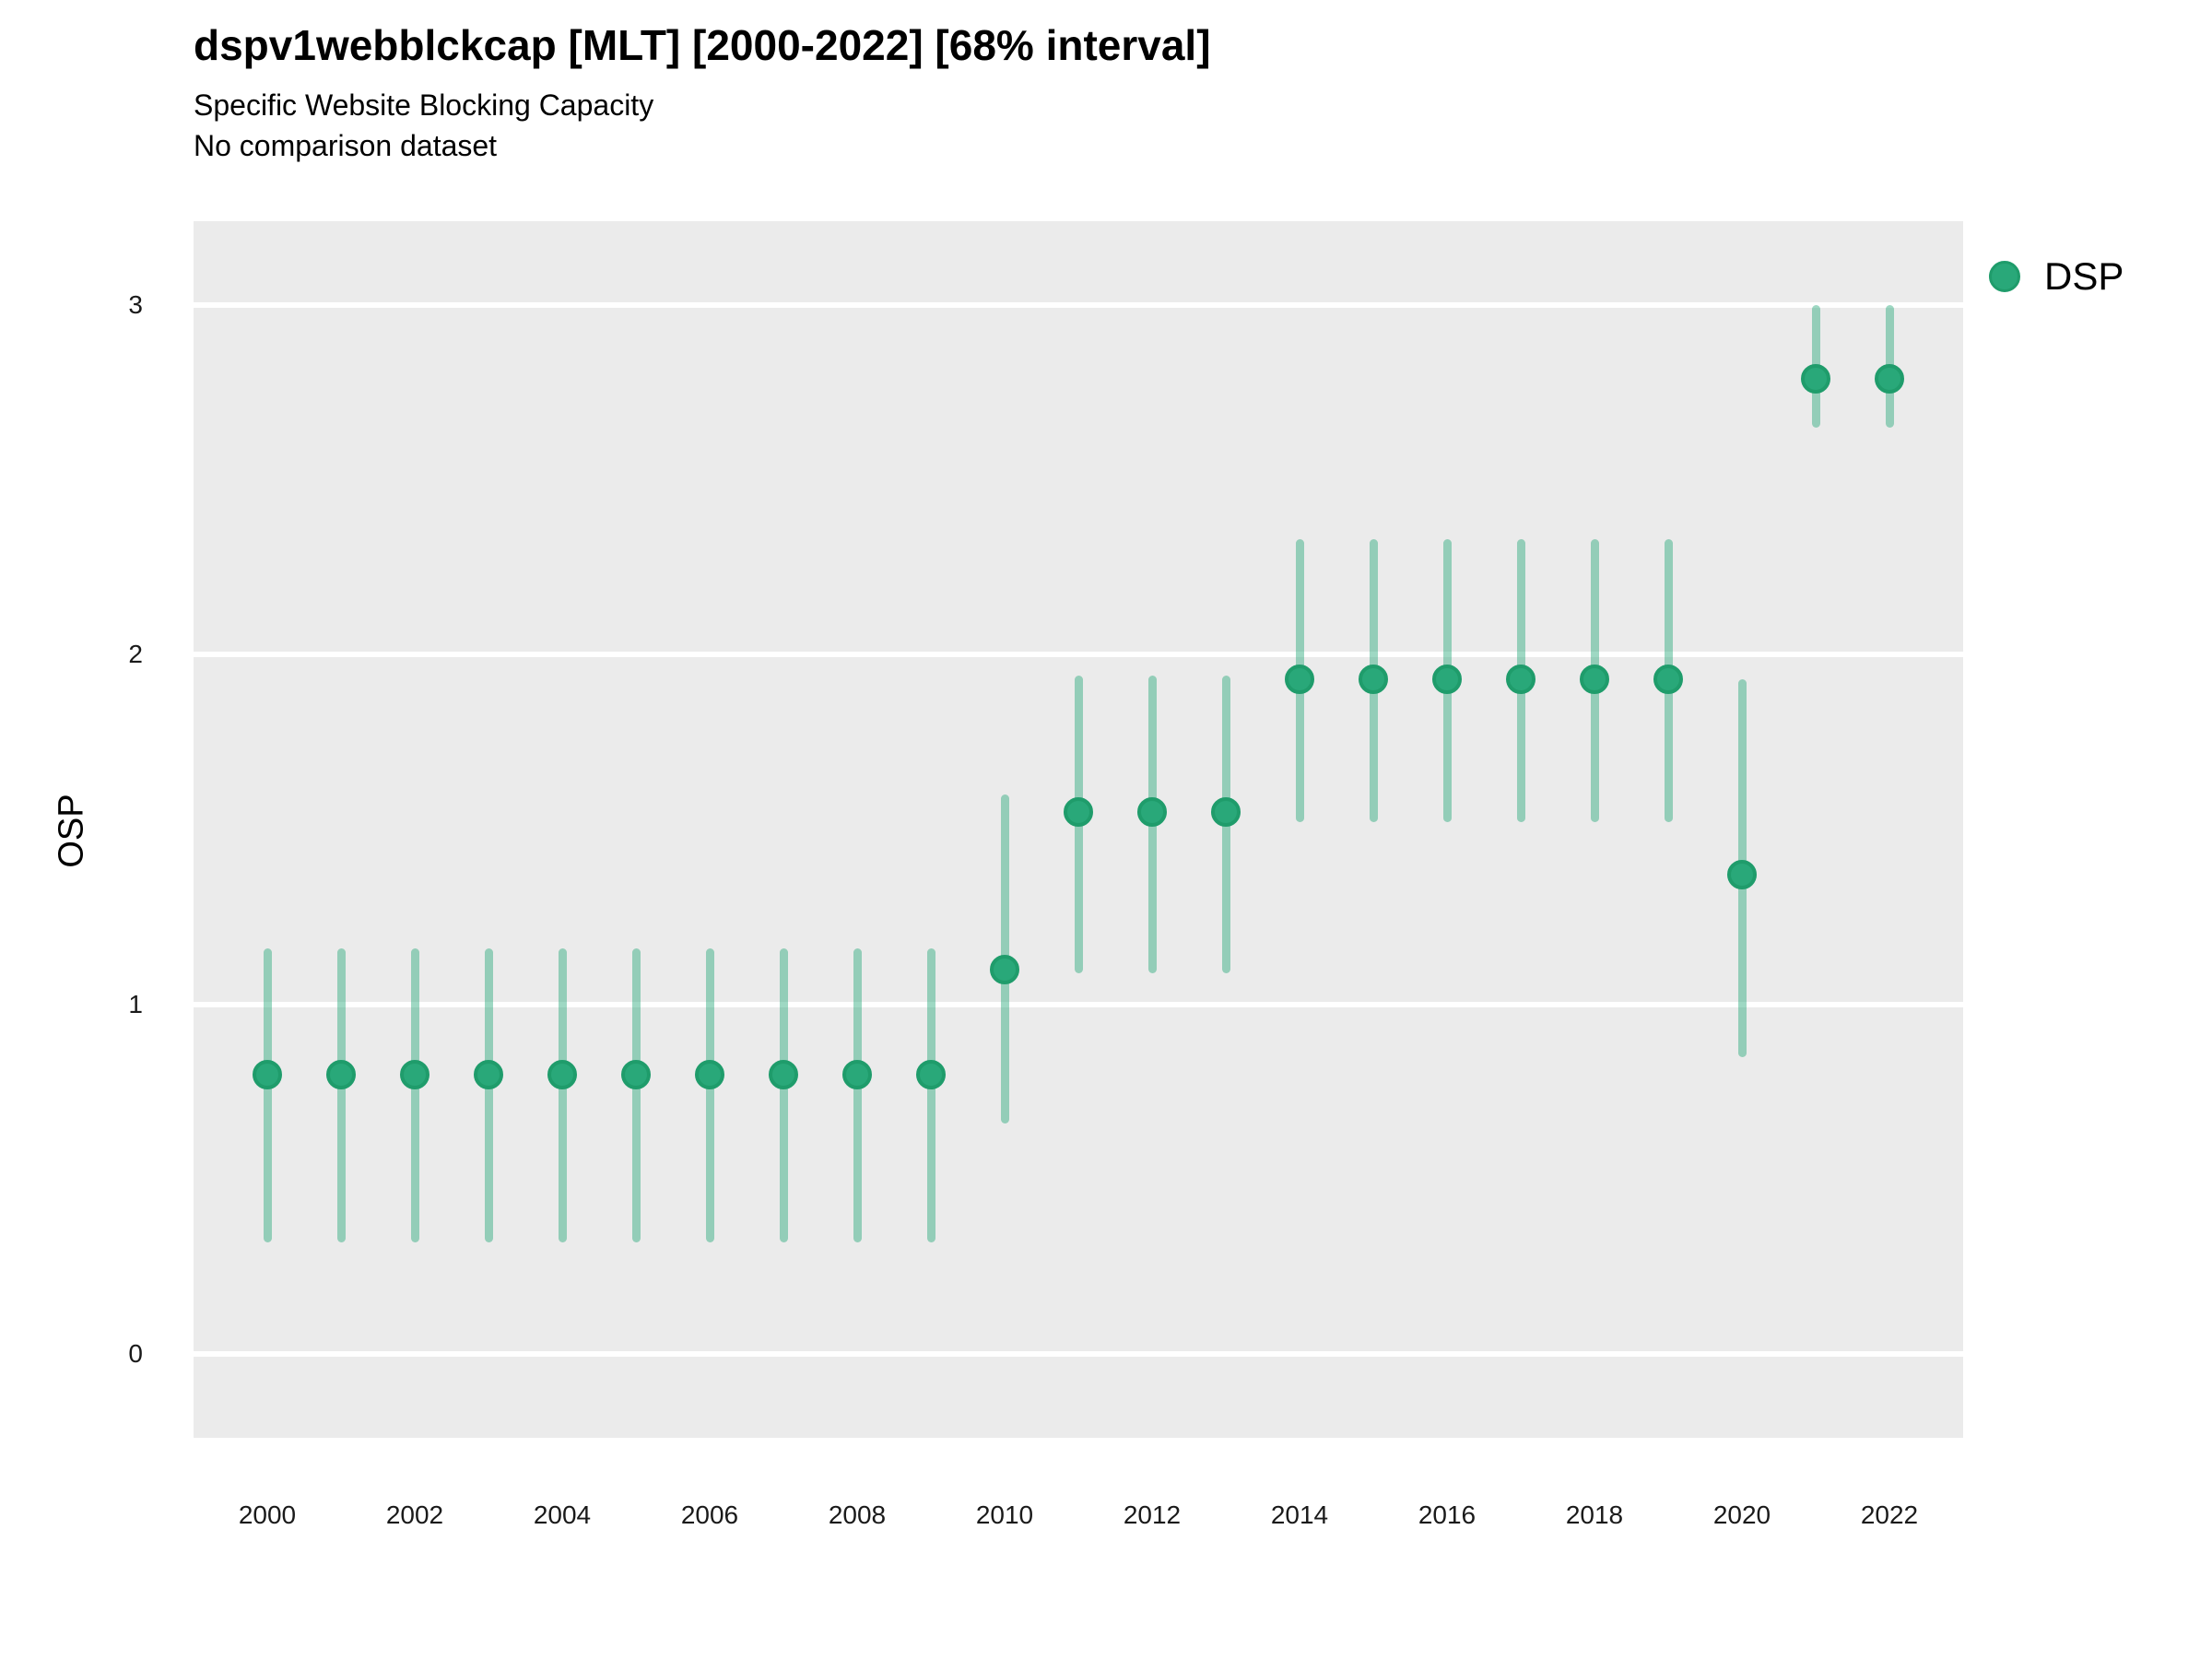  I want to click on y-axis-title: OSP, so click(71, 831).